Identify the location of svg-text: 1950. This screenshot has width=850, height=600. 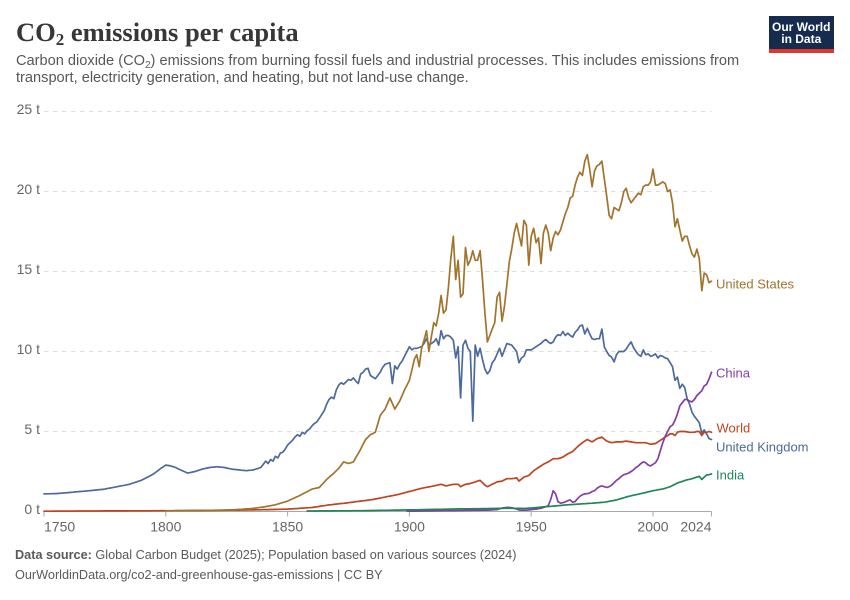
(531, 527).